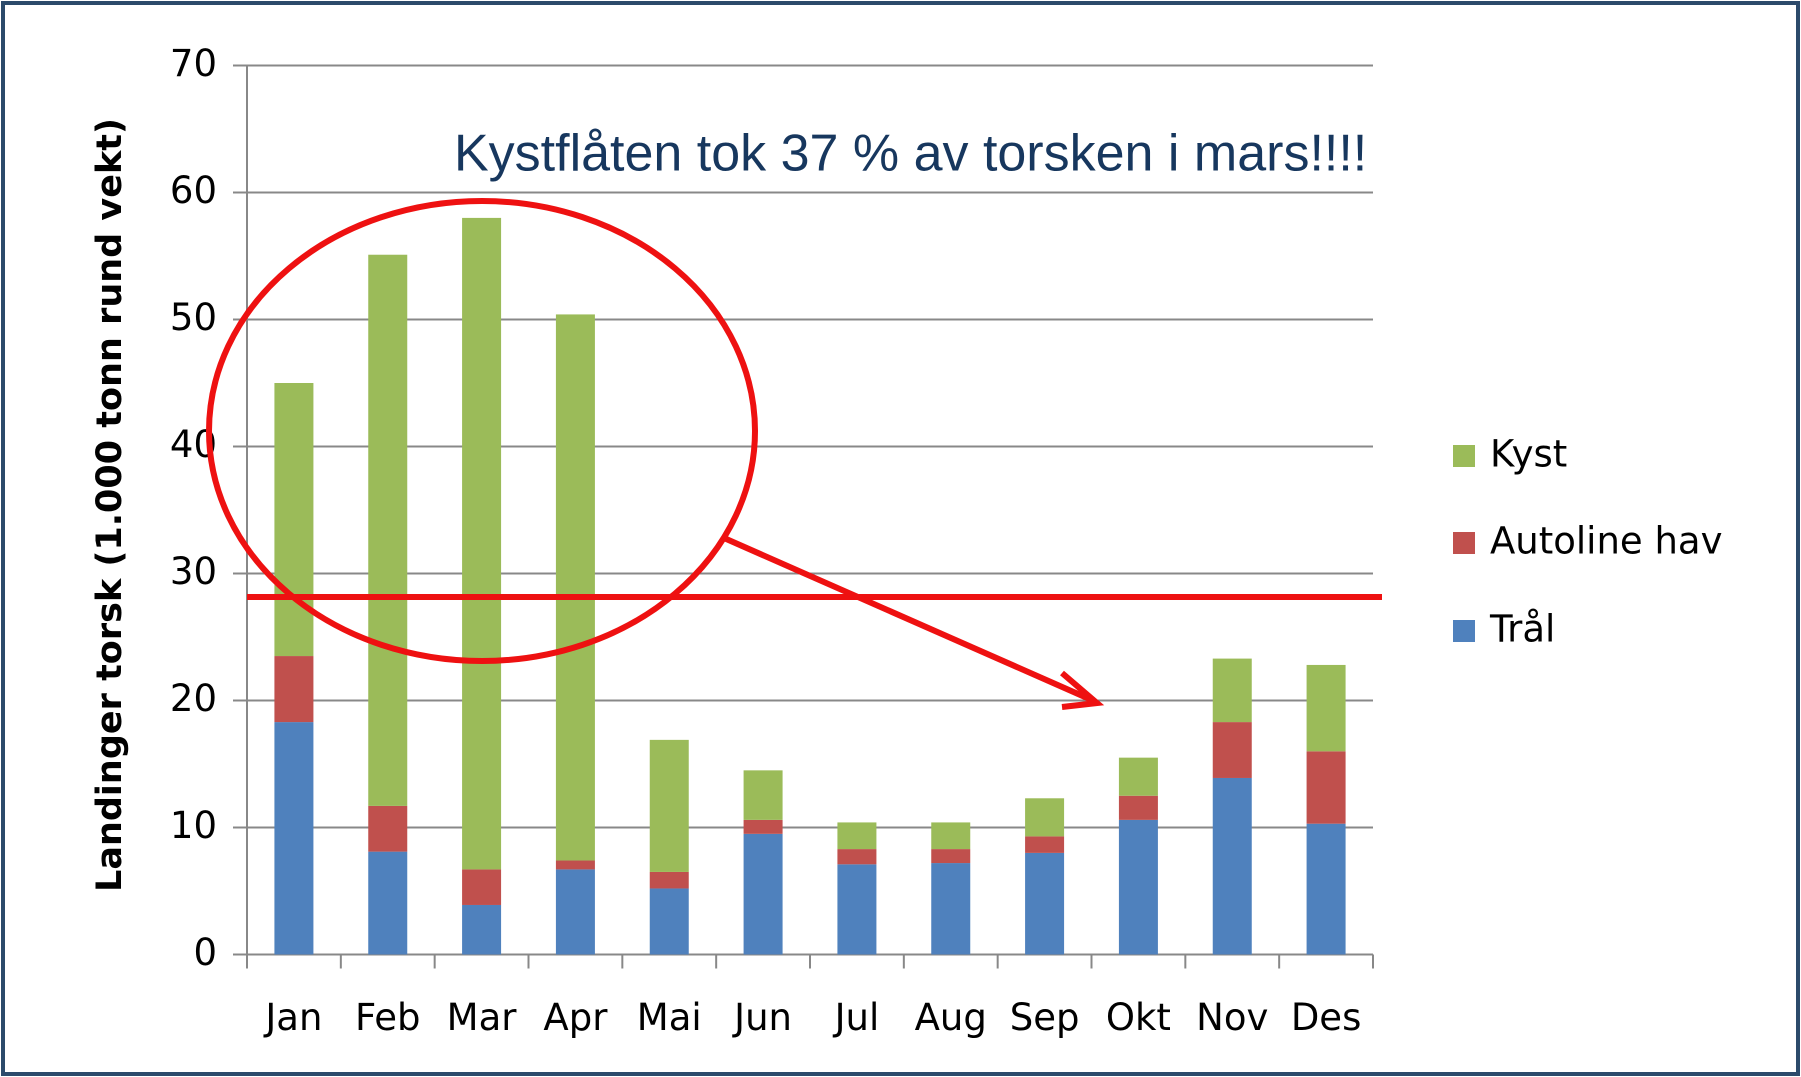 This screenshot has width=1801, height=1077. I want to click on legend-label: Trål, so click(1522, 629).